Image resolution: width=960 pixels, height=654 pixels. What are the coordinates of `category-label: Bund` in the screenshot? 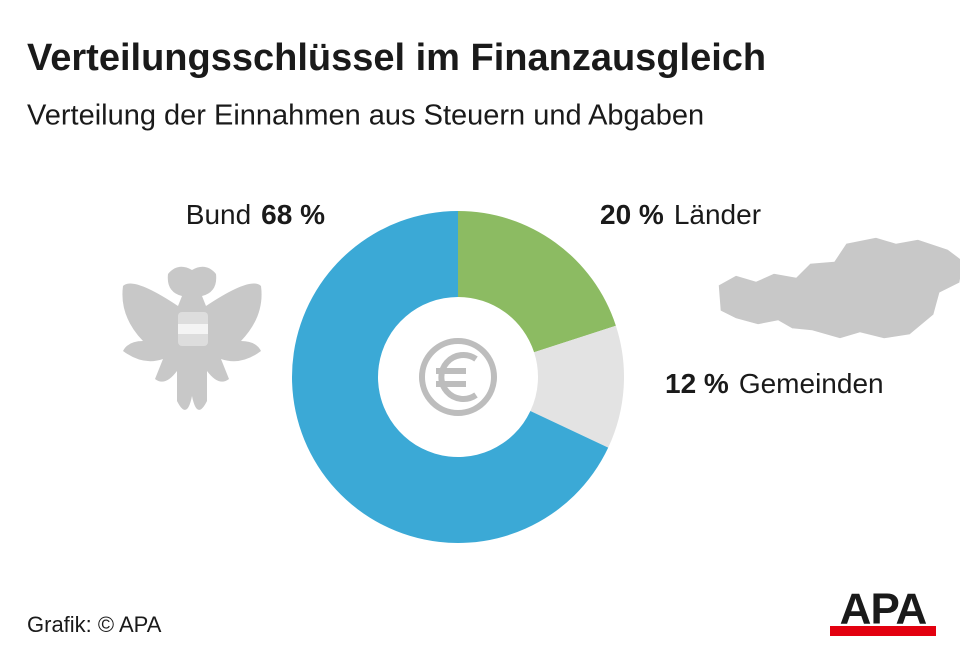 It's located at (218, 214).